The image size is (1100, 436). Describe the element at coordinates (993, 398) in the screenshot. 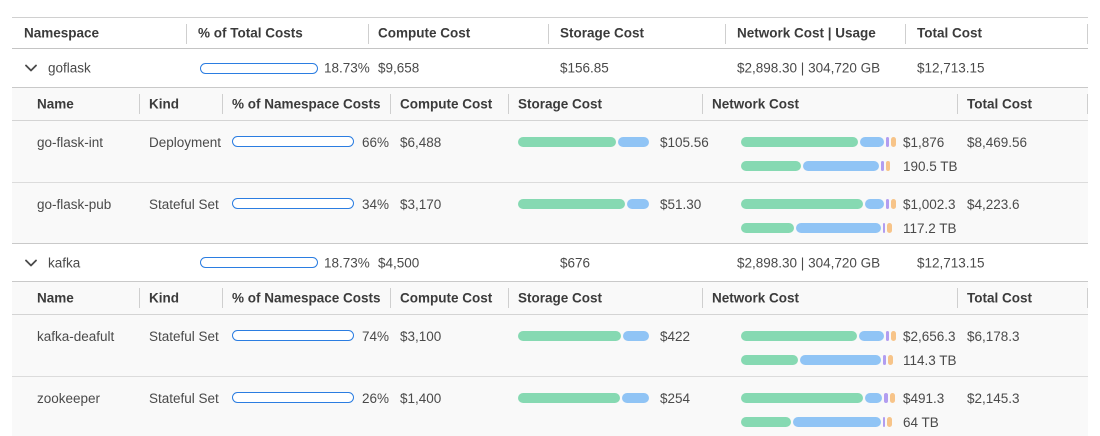

I see `total-cost-value: $2,145.3` at that location.